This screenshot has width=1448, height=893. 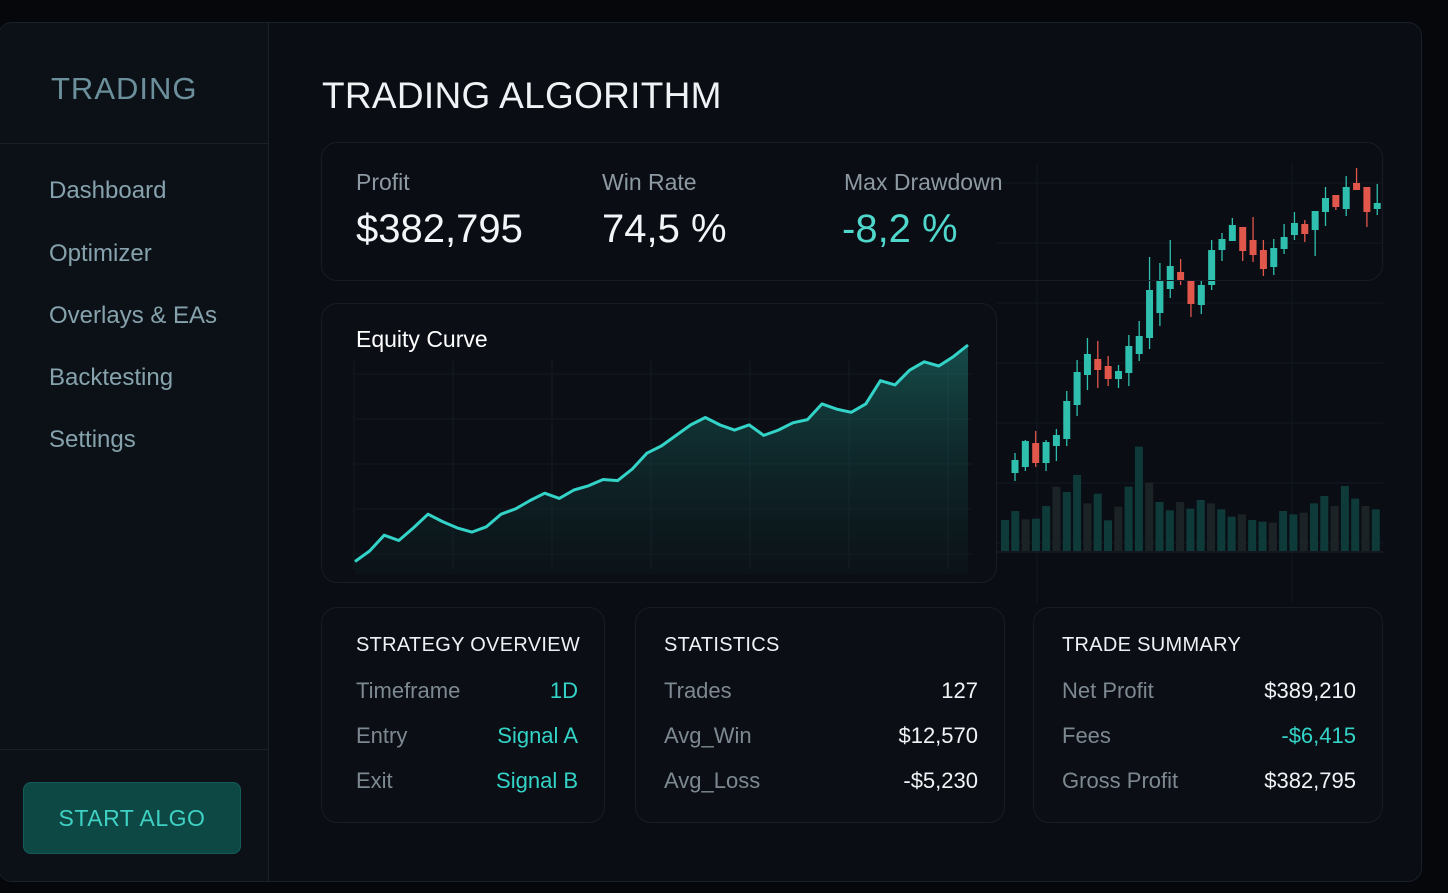 I want to click on row-label: Trades, so click(x=698, y=690).